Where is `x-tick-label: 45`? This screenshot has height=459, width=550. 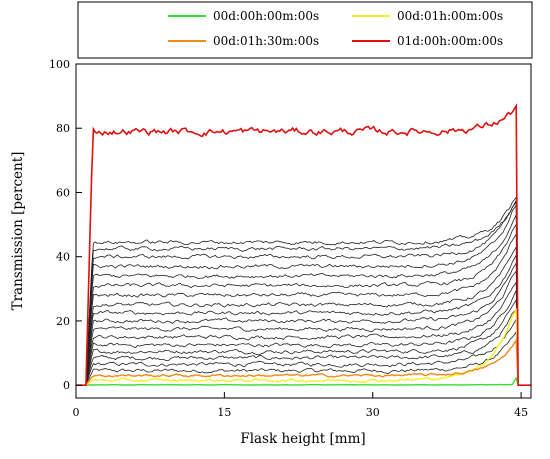 x-tick-label: 45 is located at coordinates (521, 412).